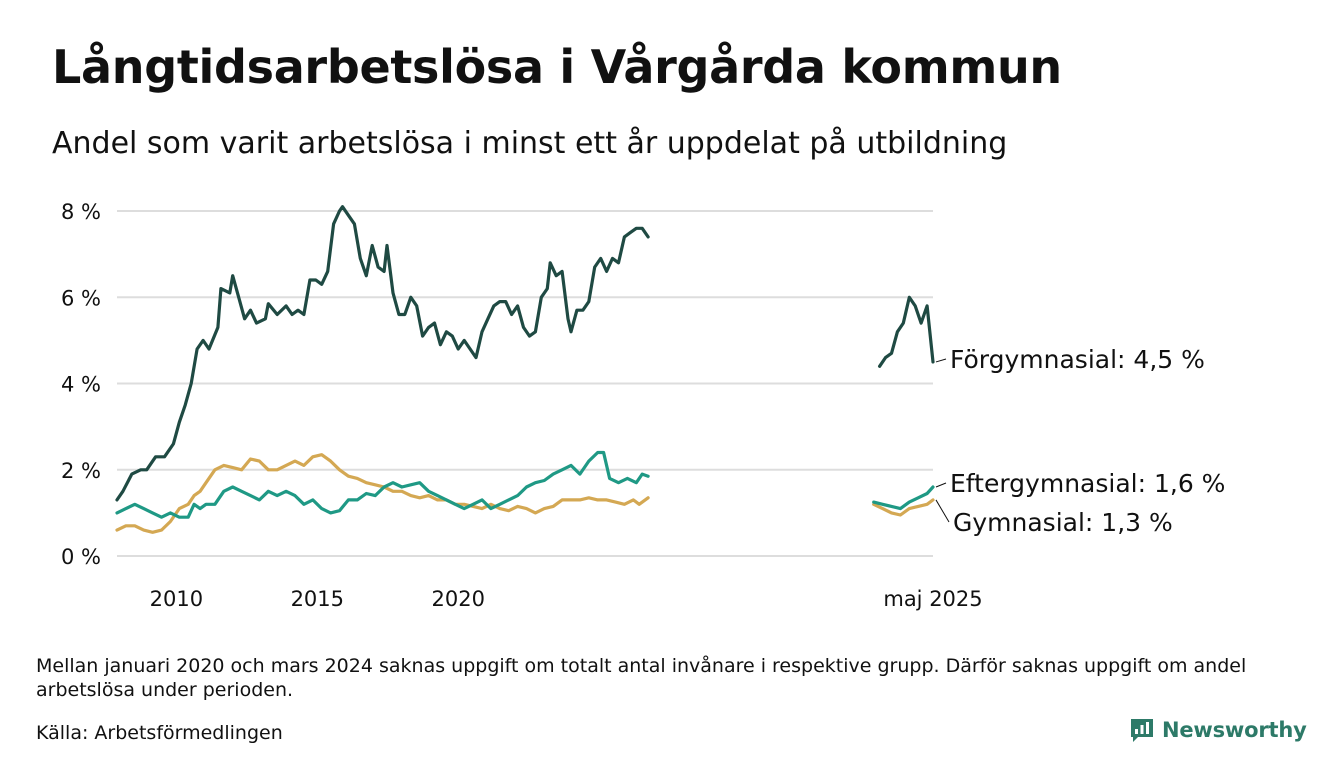 This screenshot has width=1340, height=780. Describe the element at coordinates (1142, 730) in the screenshot. I see `newsworthy-logo-icon` at that location.